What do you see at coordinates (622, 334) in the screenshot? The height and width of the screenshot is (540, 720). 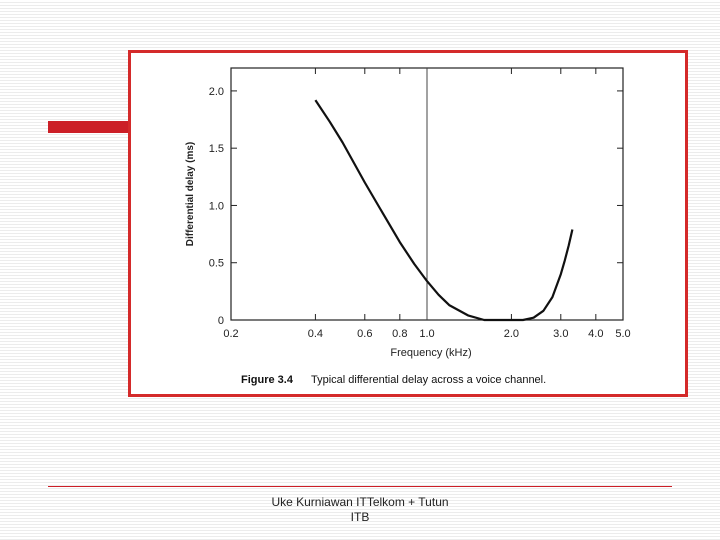 I see `x-tick-label: 5.0` at bounding box center [622, 334].